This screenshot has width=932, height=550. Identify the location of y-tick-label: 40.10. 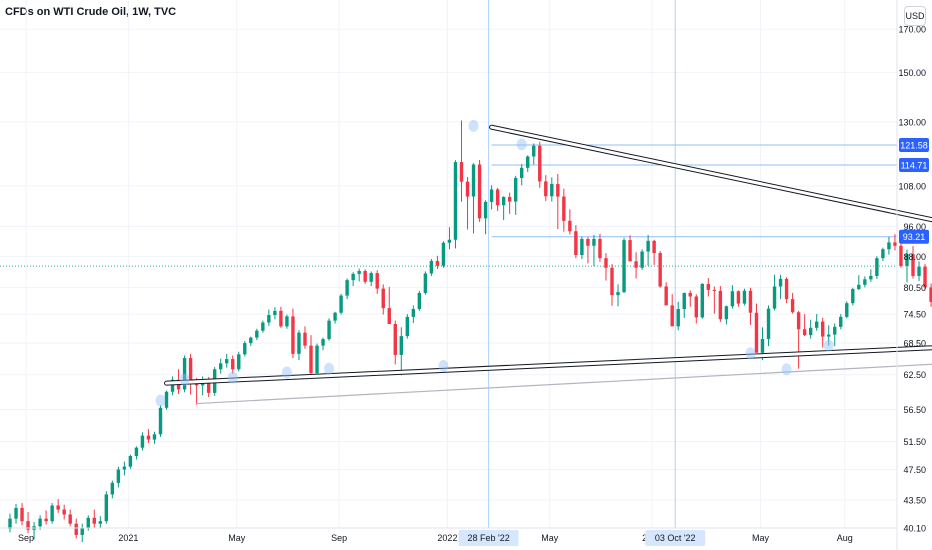
(914, 529).